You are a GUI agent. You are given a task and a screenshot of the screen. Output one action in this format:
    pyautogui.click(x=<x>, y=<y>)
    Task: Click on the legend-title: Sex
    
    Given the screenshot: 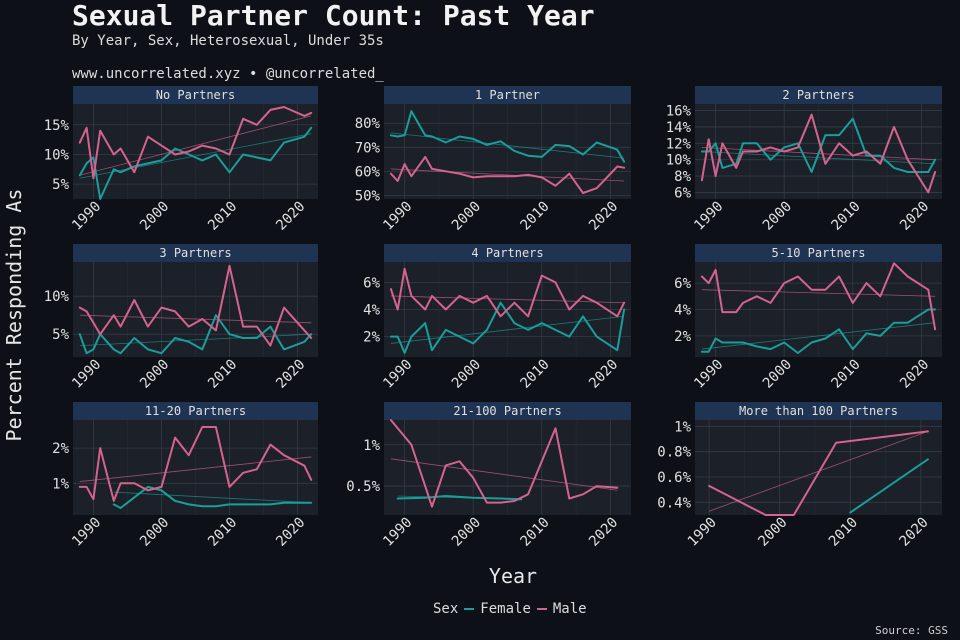 What is the action you would take?
    pyautogui.click(x=446, y=609)
    